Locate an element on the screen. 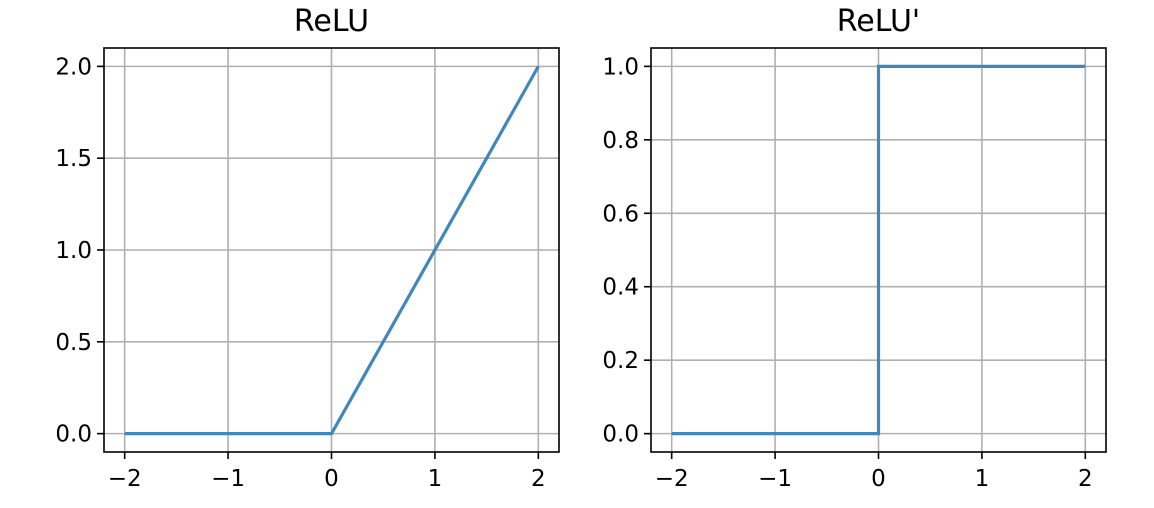  y-tick-label: 0.2 is located at coordinates (620, 361).